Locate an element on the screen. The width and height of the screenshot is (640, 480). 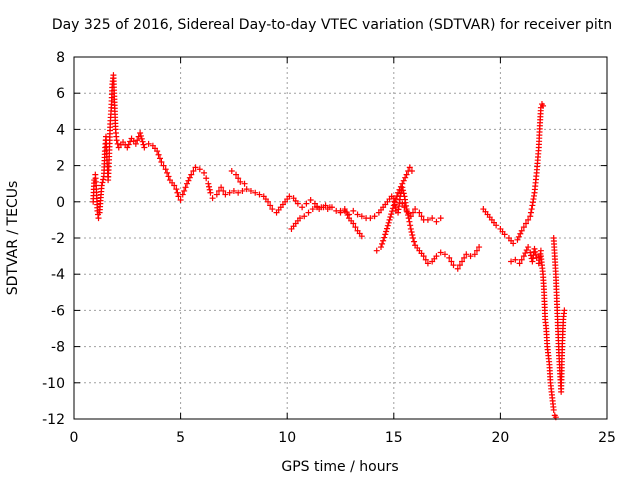
x-tick-label: 20 is located at coordinates (500, 438).